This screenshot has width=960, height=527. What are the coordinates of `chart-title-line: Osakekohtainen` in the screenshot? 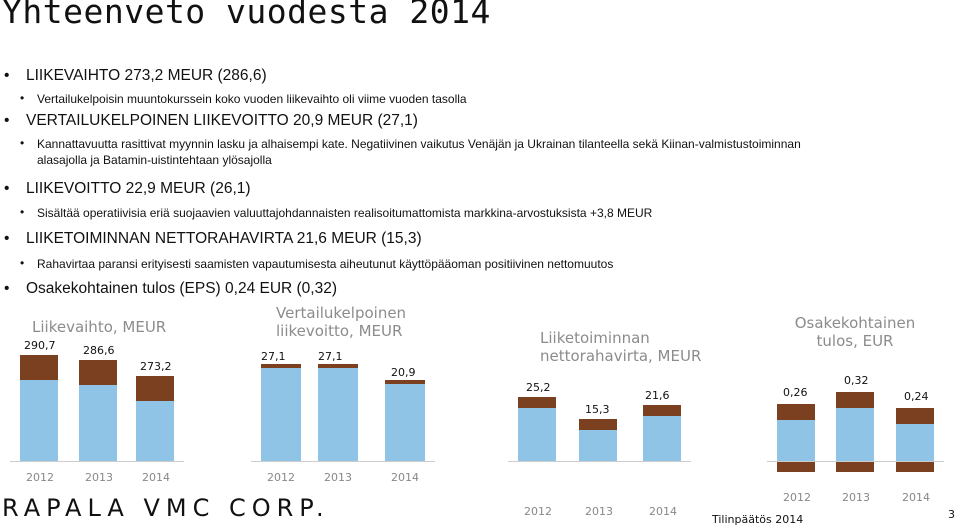 It's located at (855, 323).